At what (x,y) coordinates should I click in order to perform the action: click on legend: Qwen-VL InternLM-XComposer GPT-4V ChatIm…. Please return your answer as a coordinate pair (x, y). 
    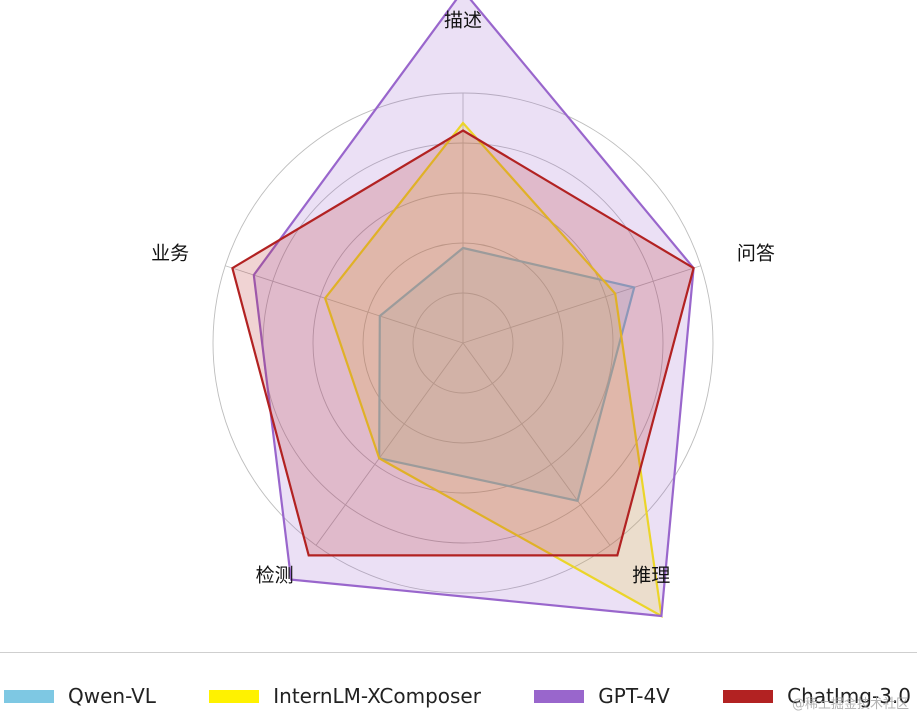
    Looking at the image, I should click on (458, 696).